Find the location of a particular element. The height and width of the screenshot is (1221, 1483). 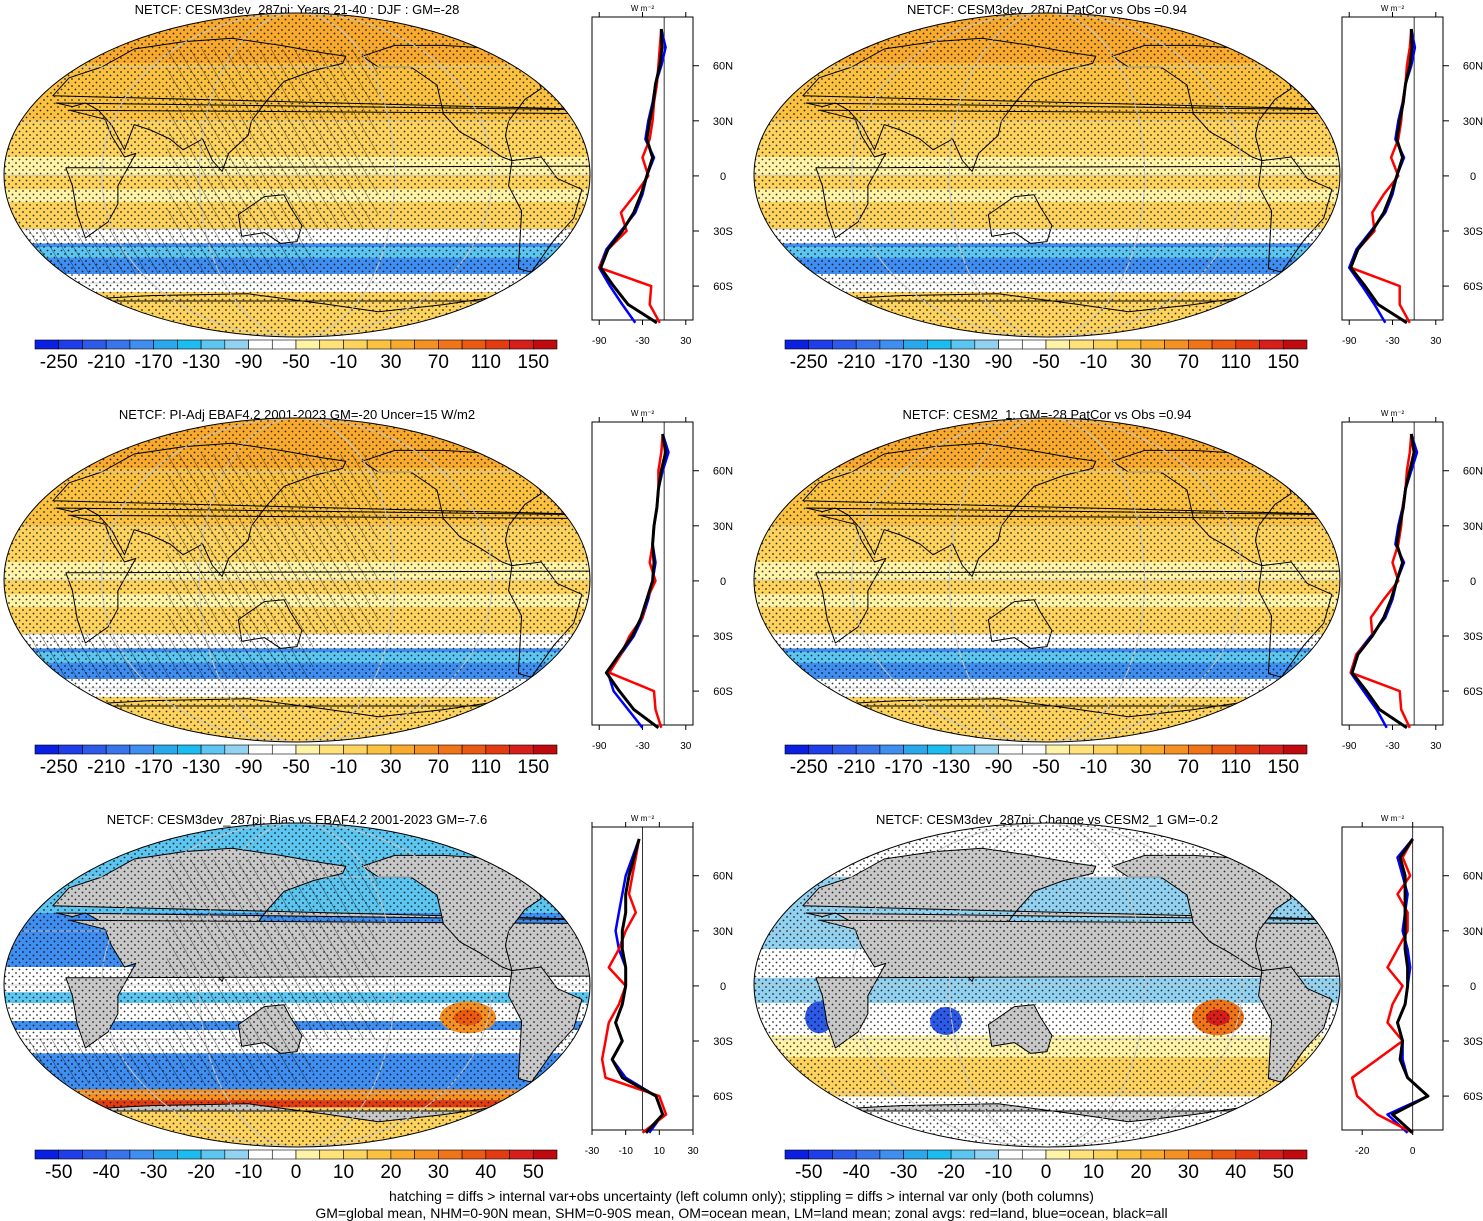

zonal-y-tick-label: 60S is located at coordinates (1473, 287).